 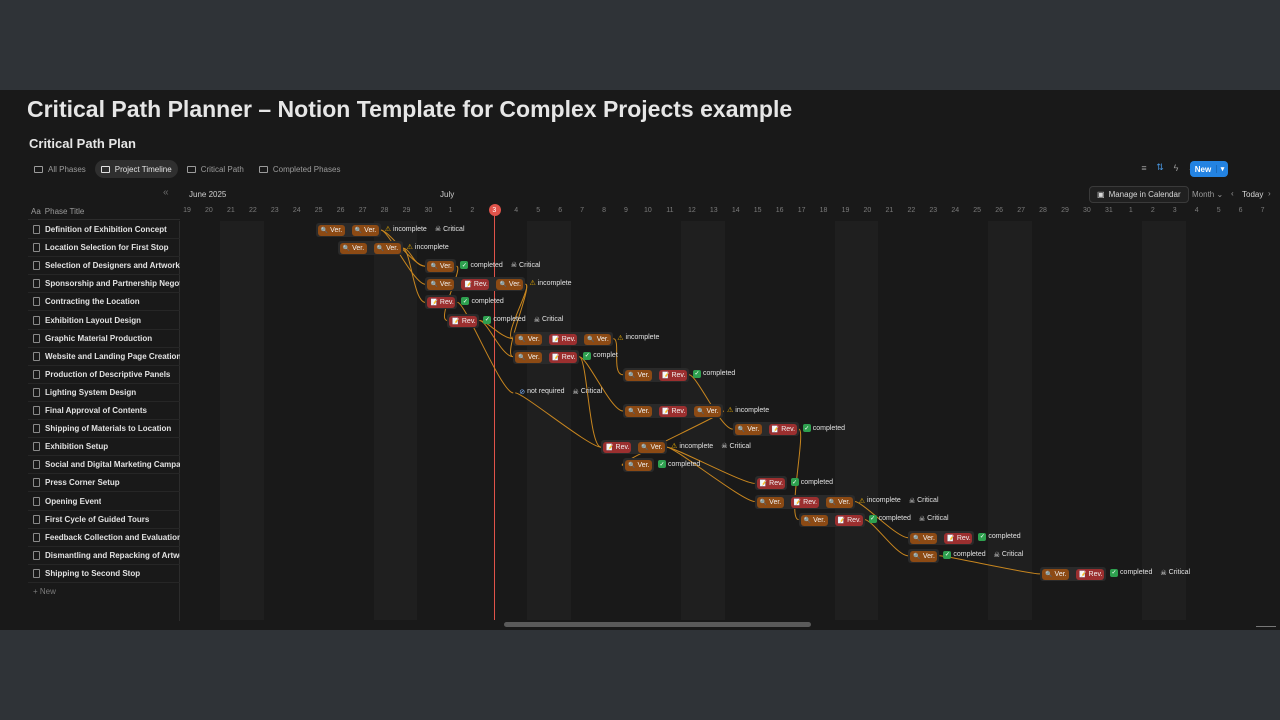 I want to click on phase-title: Production of Descriptive Panels, so click(x=108, y=374).